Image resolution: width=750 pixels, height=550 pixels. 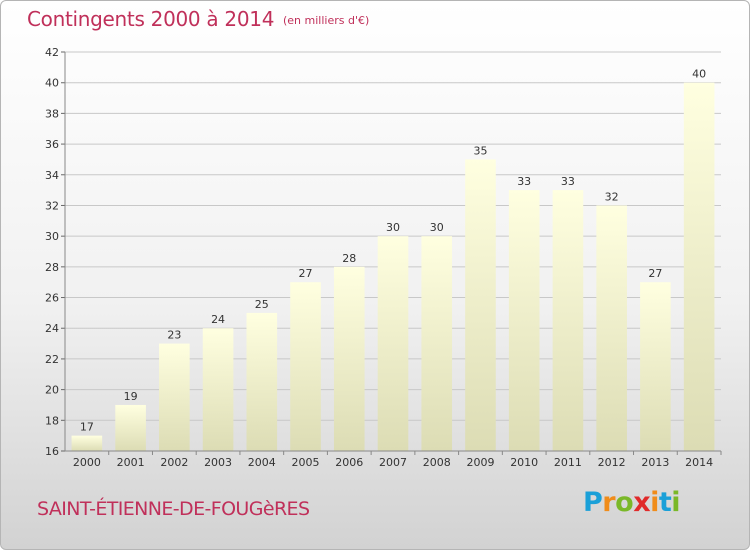 What do you see at coordinates (52, 359) in the screenshot?
I see `y-tick-label: 22` at bounding box center [52, 359].